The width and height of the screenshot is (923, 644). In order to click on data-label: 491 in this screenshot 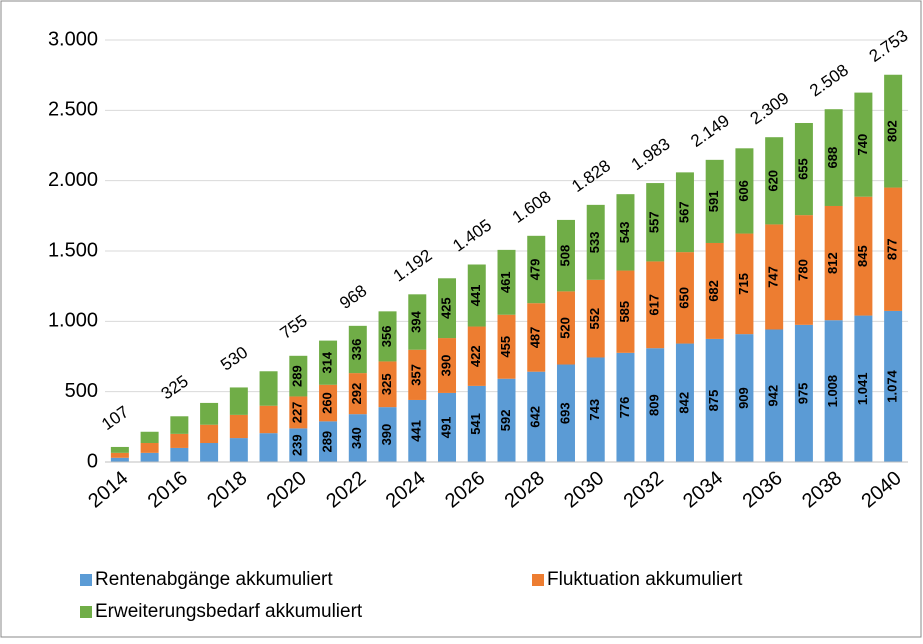, I will do `click(445, 428)`.